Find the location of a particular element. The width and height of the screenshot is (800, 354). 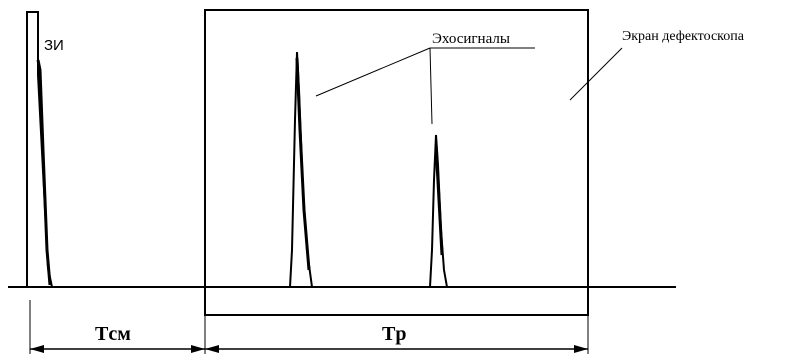

screen-leader is located at coordinates (596, 74).